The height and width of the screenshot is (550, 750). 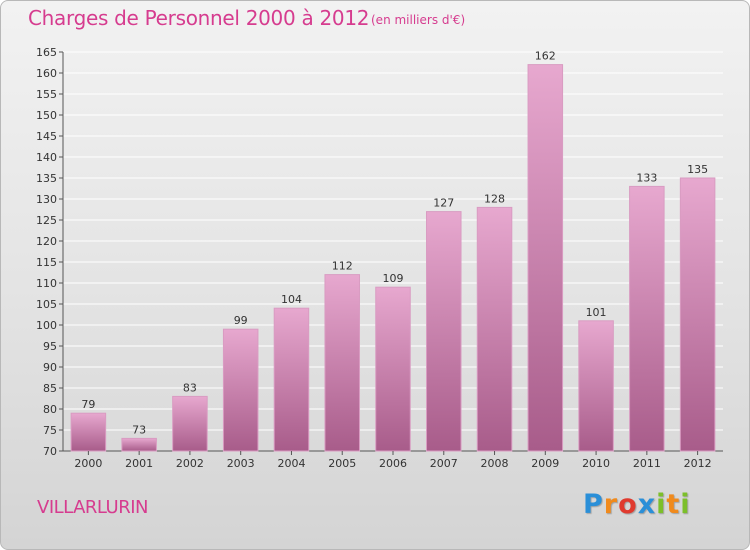 I want to click on y-tick-label: 155, so click(x=46, y=94).